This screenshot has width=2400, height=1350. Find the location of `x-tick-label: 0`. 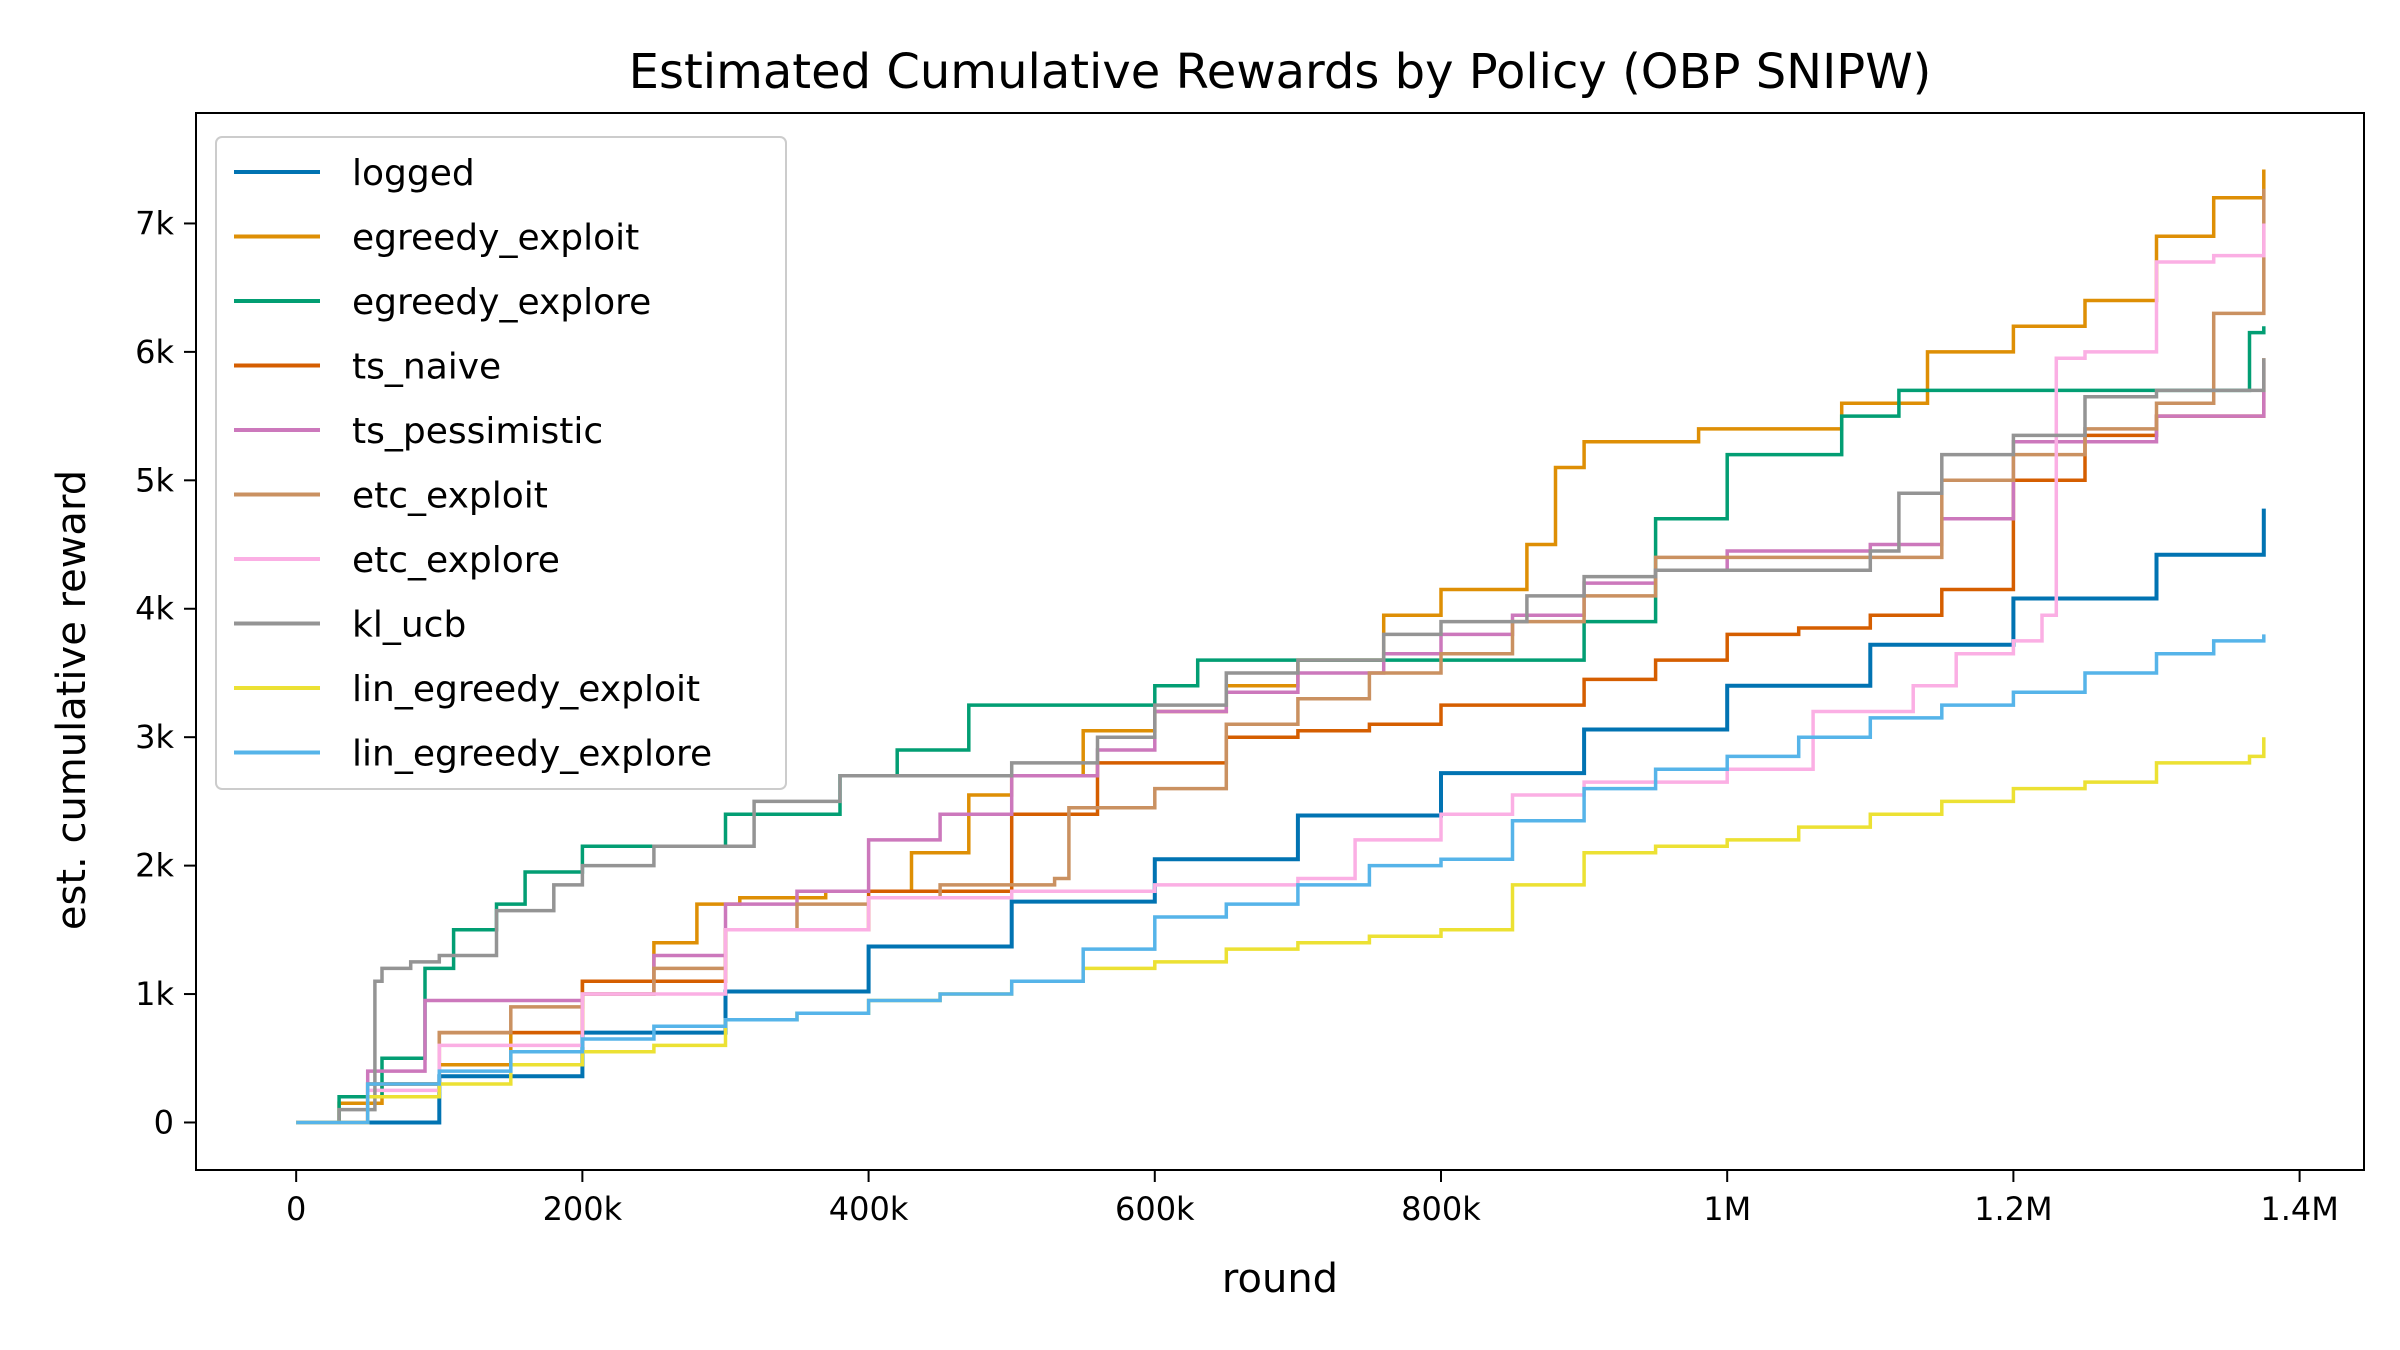

x-tick-label: 0 is located at coordinates (296, 1209).